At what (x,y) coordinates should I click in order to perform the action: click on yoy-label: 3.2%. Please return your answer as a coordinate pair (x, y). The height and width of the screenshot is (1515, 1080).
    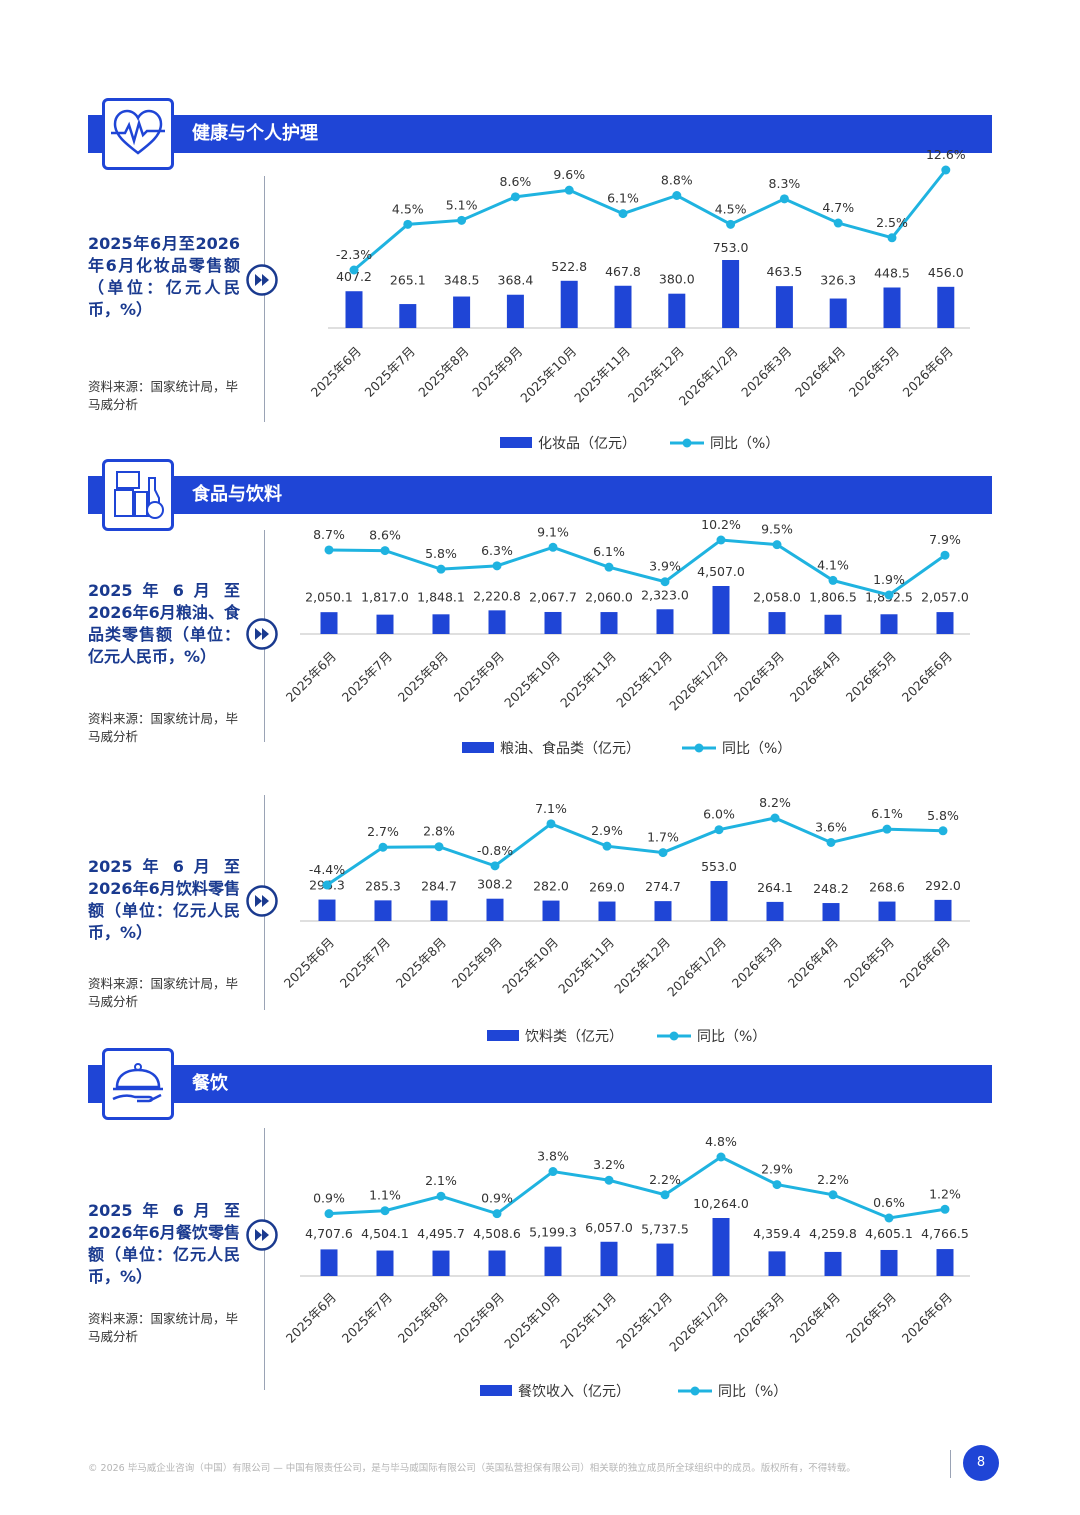
    Looking at the image, I should click on (609, 1164).